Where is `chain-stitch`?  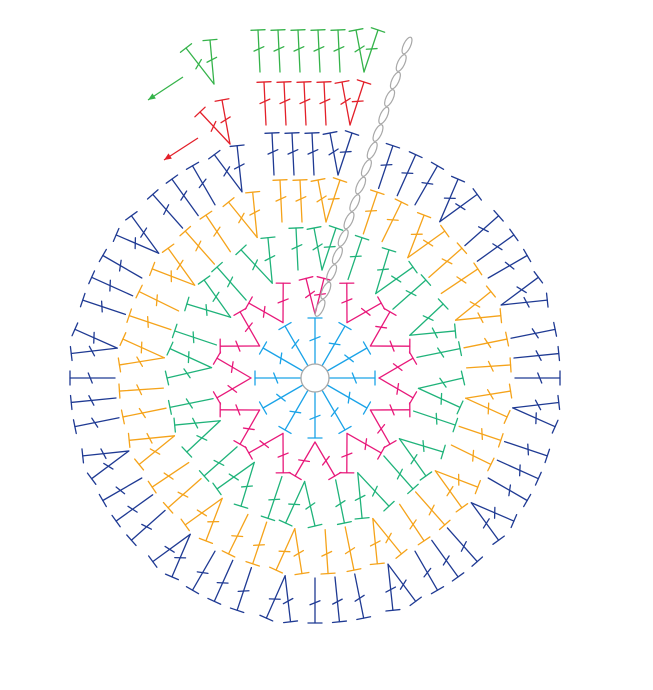 chain-stitch is located at coordinates (343, 238).